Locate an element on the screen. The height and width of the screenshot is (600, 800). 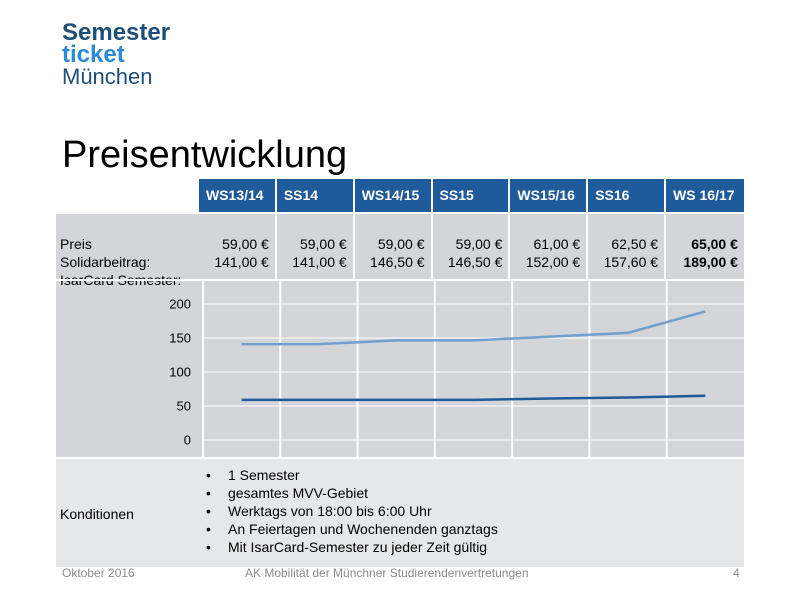
header-blank-cell is located at coordinates (127, 195).